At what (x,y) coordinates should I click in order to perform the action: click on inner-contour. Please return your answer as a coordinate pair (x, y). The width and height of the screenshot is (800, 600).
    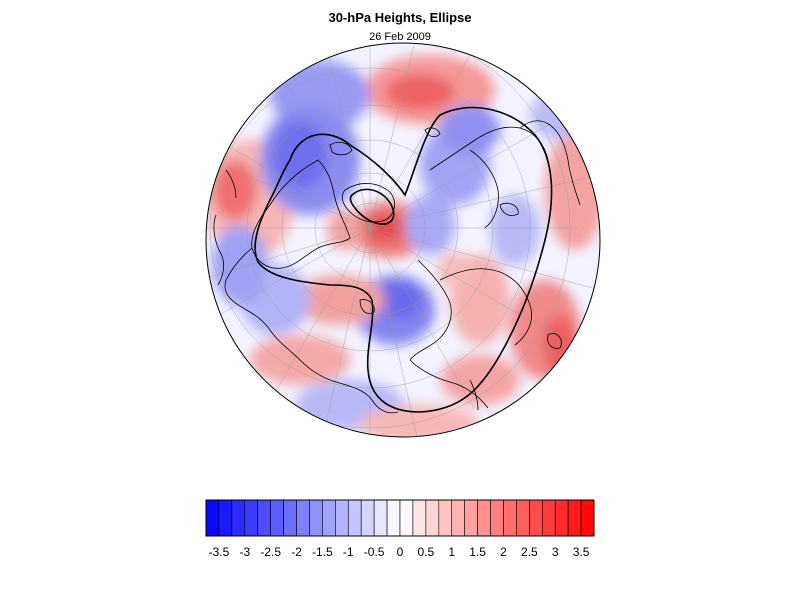
    Looking at the image, I should click on (372, 206).